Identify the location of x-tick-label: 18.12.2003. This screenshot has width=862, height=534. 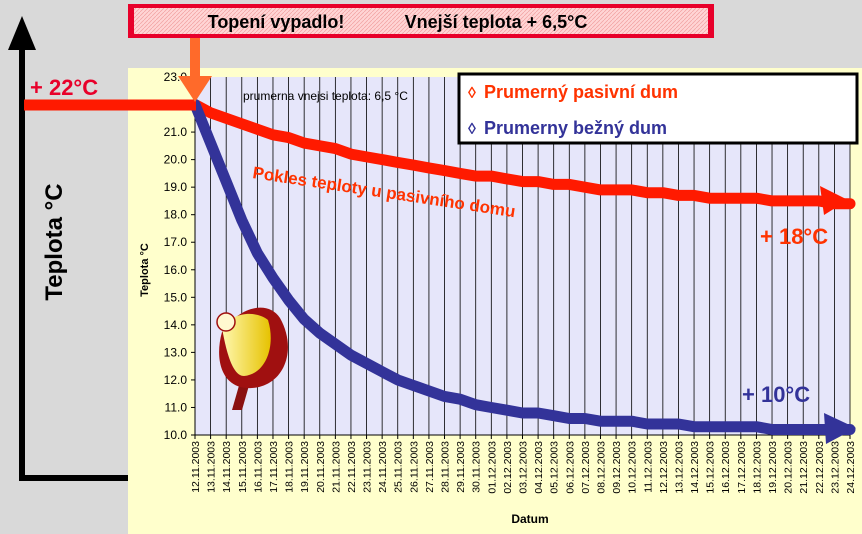
(757, 467).